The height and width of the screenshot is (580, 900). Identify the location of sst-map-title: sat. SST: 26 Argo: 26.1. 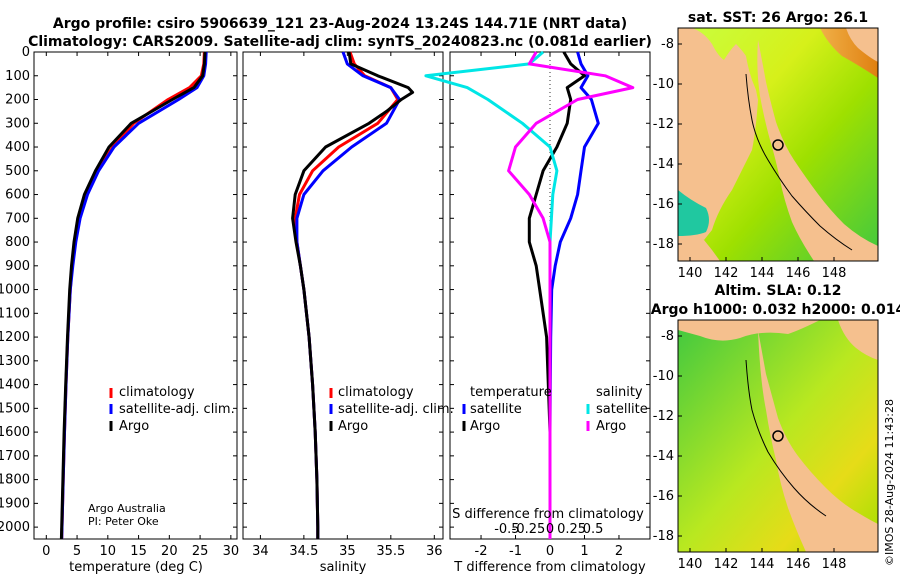
(778, 18).